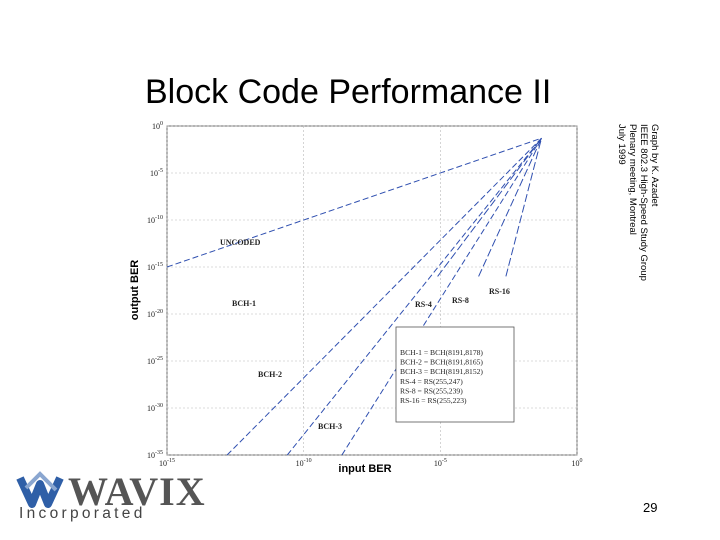 This screenshot has height=540, width=720. I want to click on y-tick-label: 10⁻⁵, so click(156, 173).